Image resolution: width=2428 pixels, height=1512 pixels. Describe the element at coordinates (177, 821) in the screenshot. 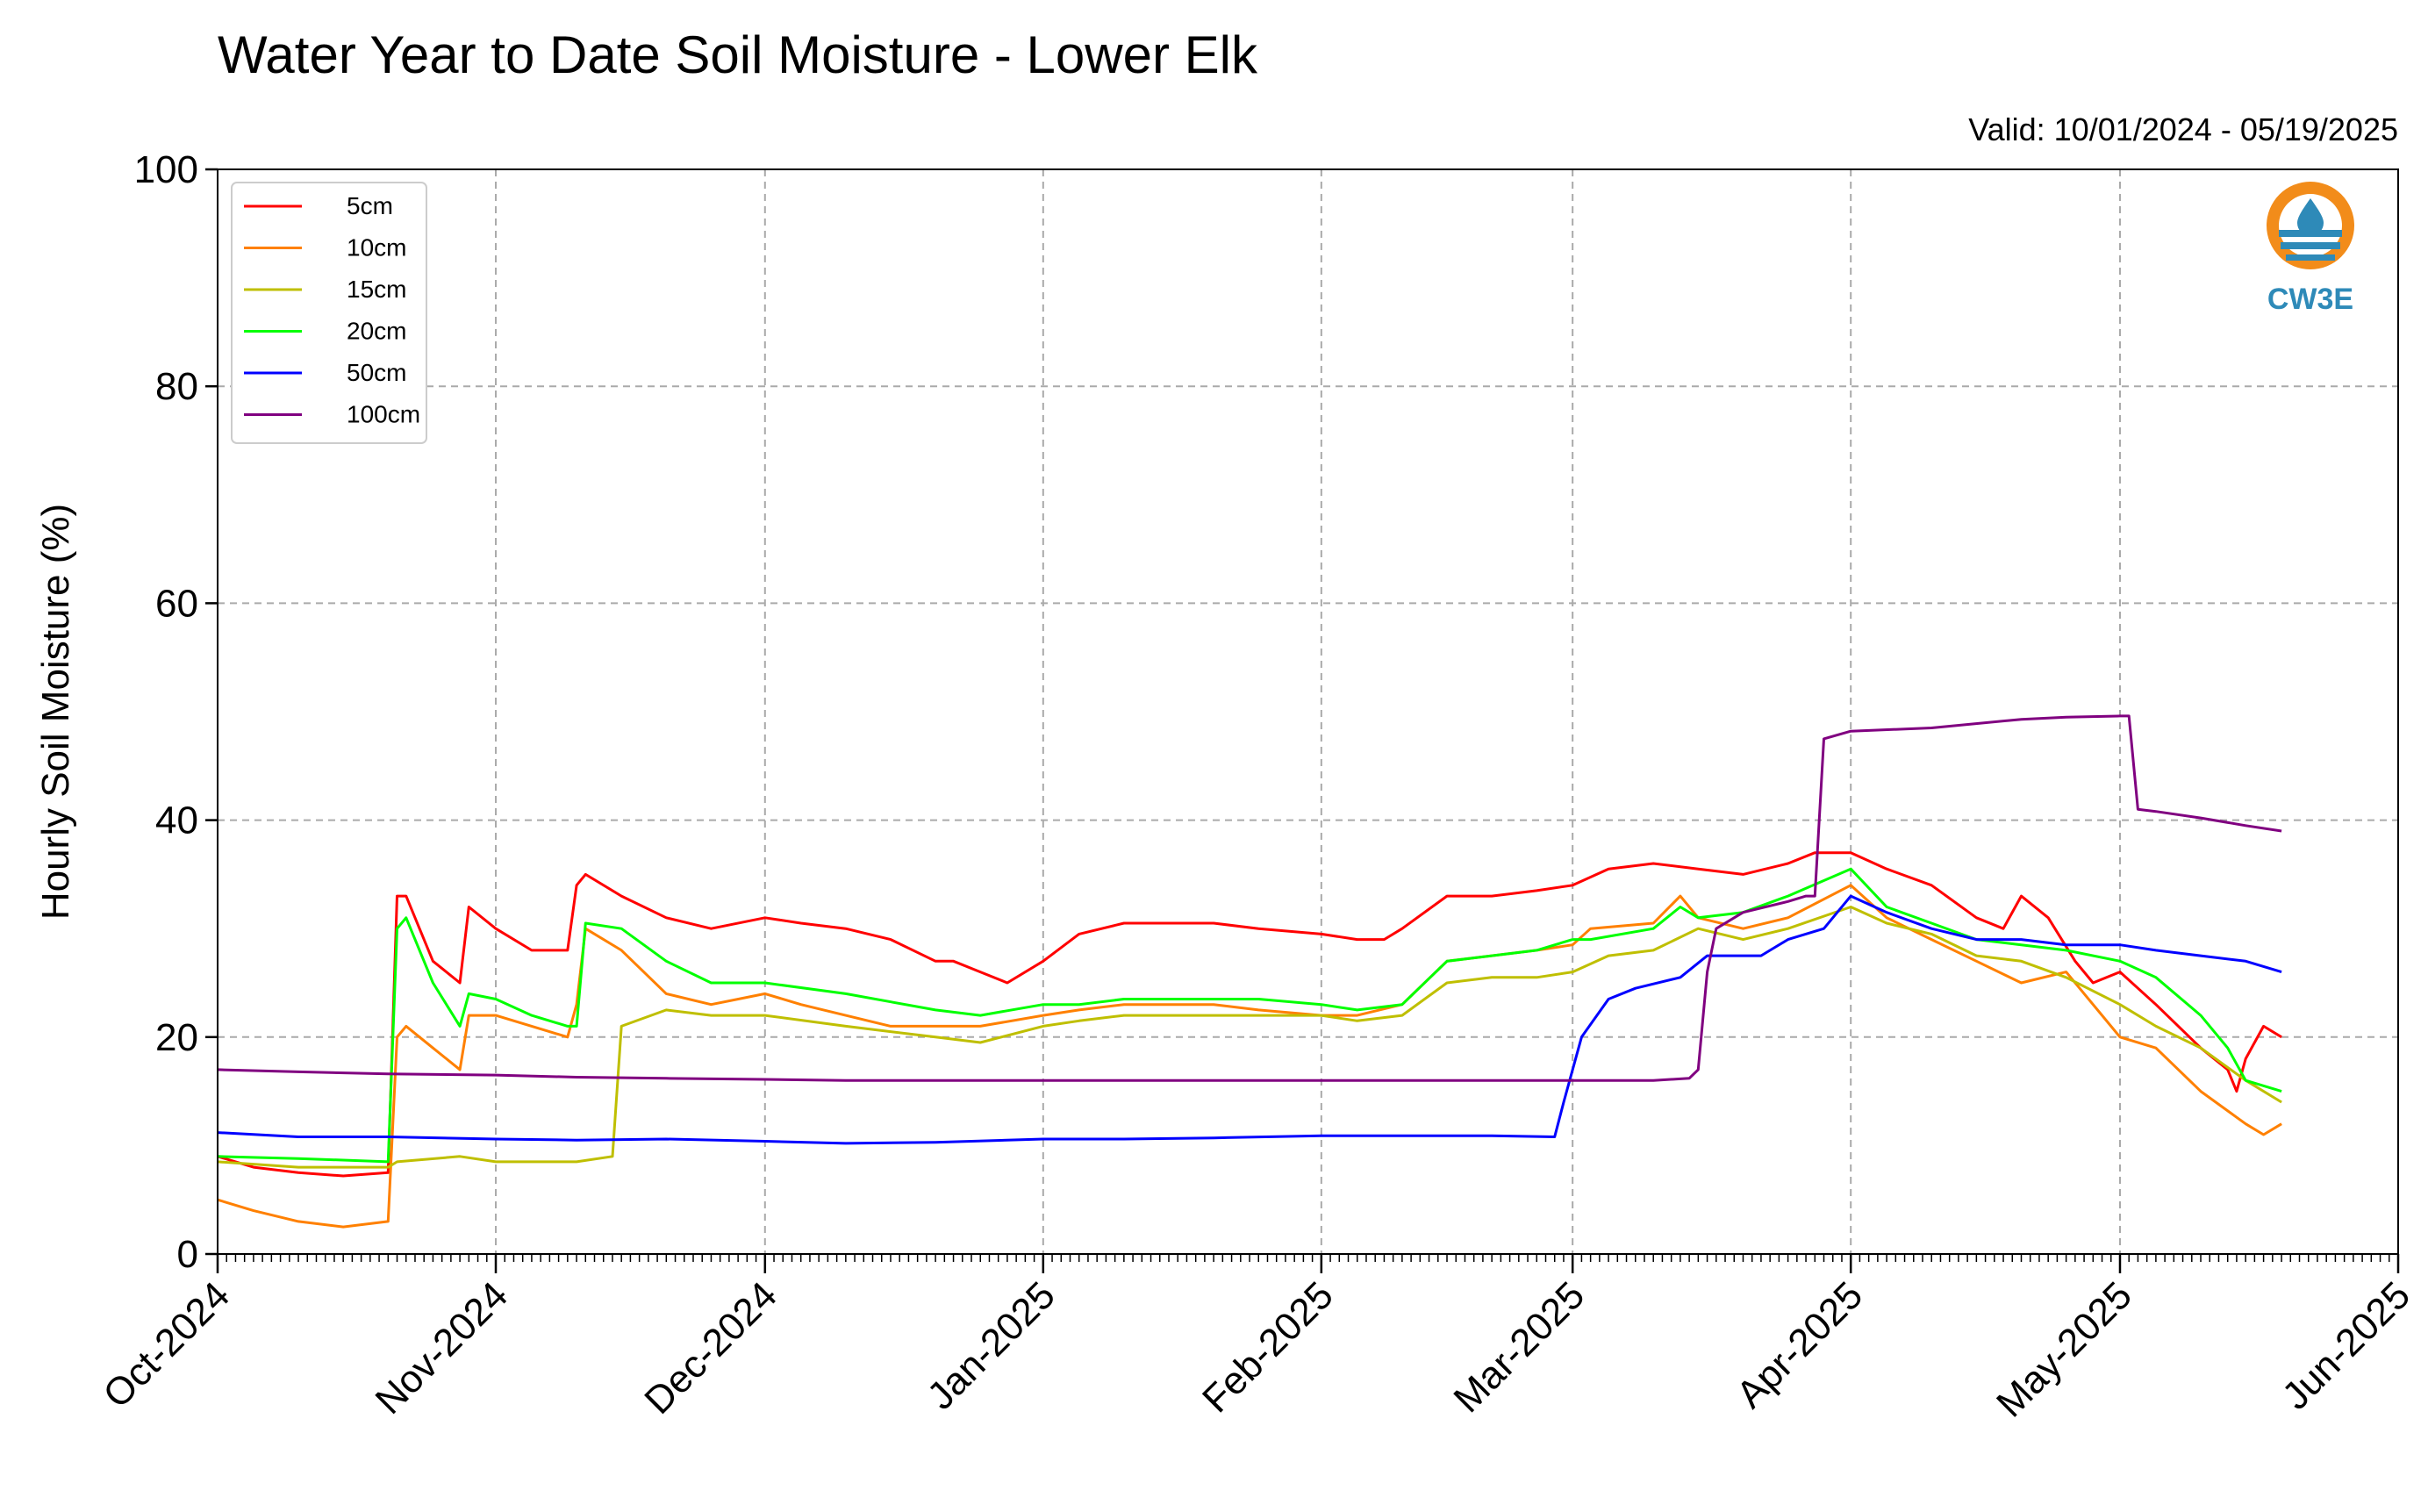

I see `y-tick-label: 40` at that location.